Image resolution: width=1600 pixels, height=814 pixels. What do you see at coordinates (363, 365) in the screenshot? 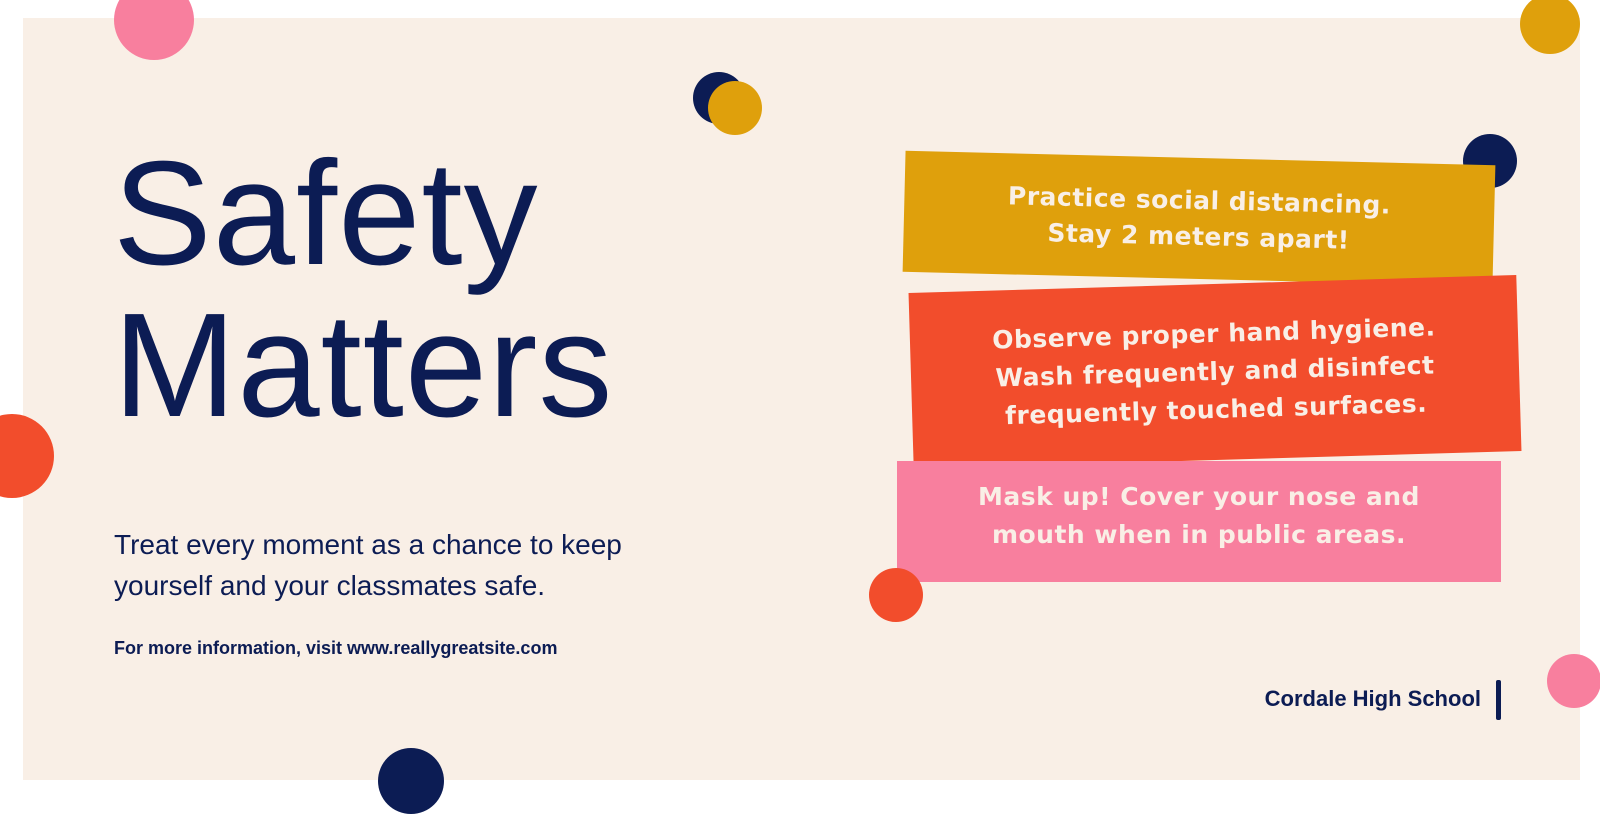
I see `title-line-2: Matters` at bounding box center [363, 365].